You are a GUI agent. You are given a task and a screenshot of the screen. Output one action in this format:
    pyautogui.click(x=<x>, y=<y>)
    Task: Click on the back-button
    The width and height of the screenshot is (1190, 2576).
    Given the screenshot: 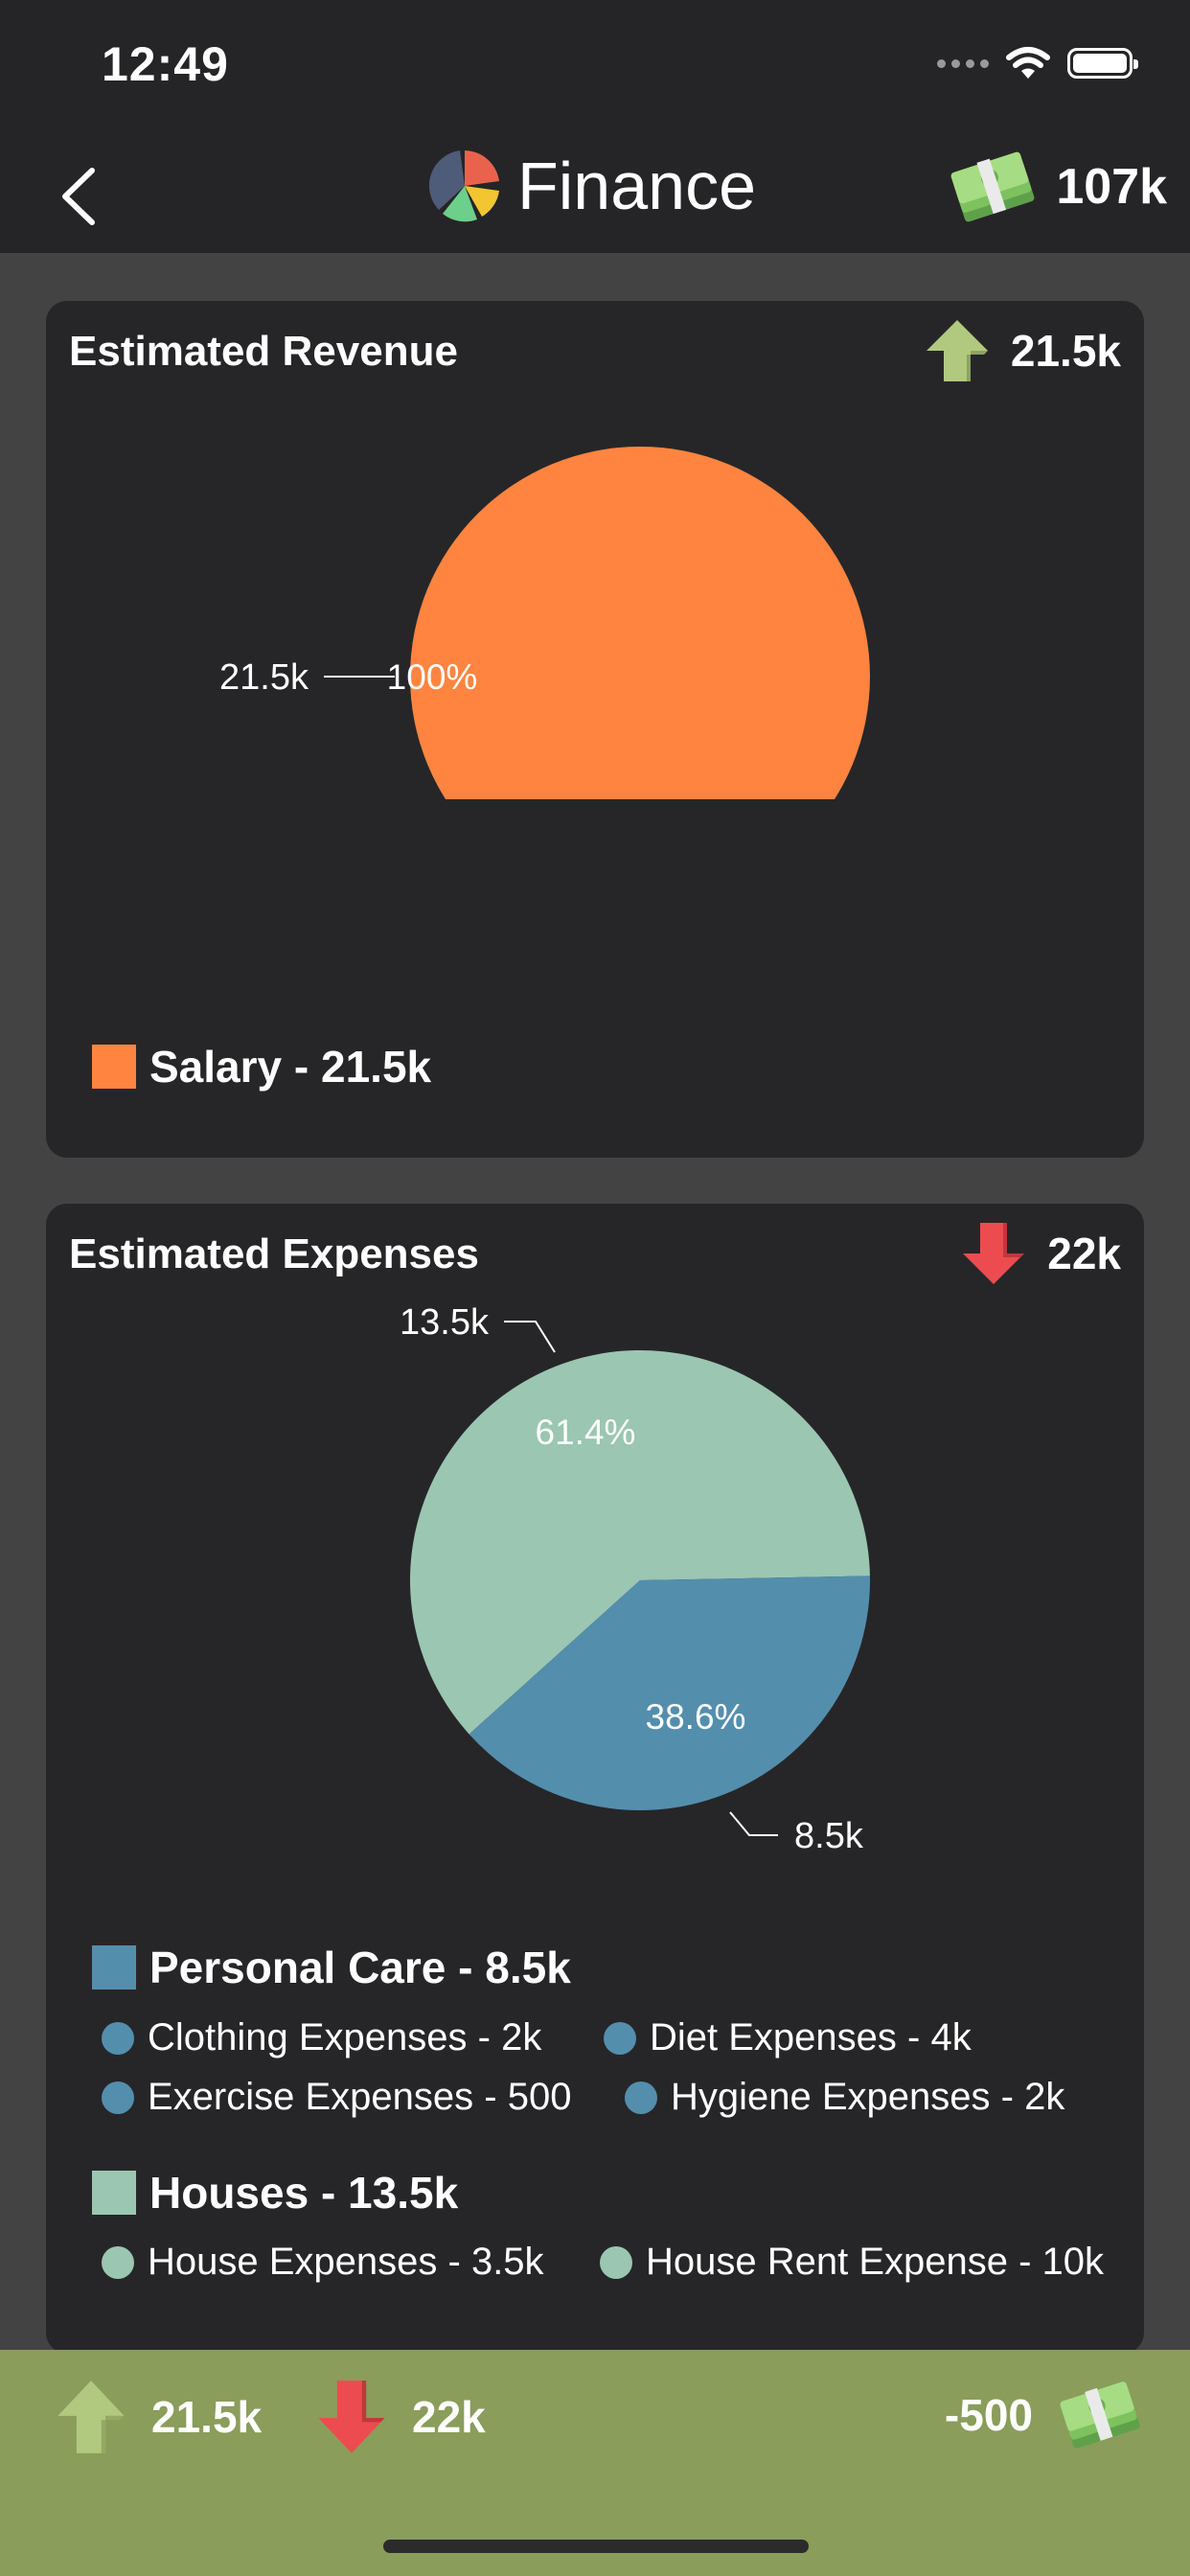 What is the action you would take?
    pyautogui.click(x=80, y=196)
    